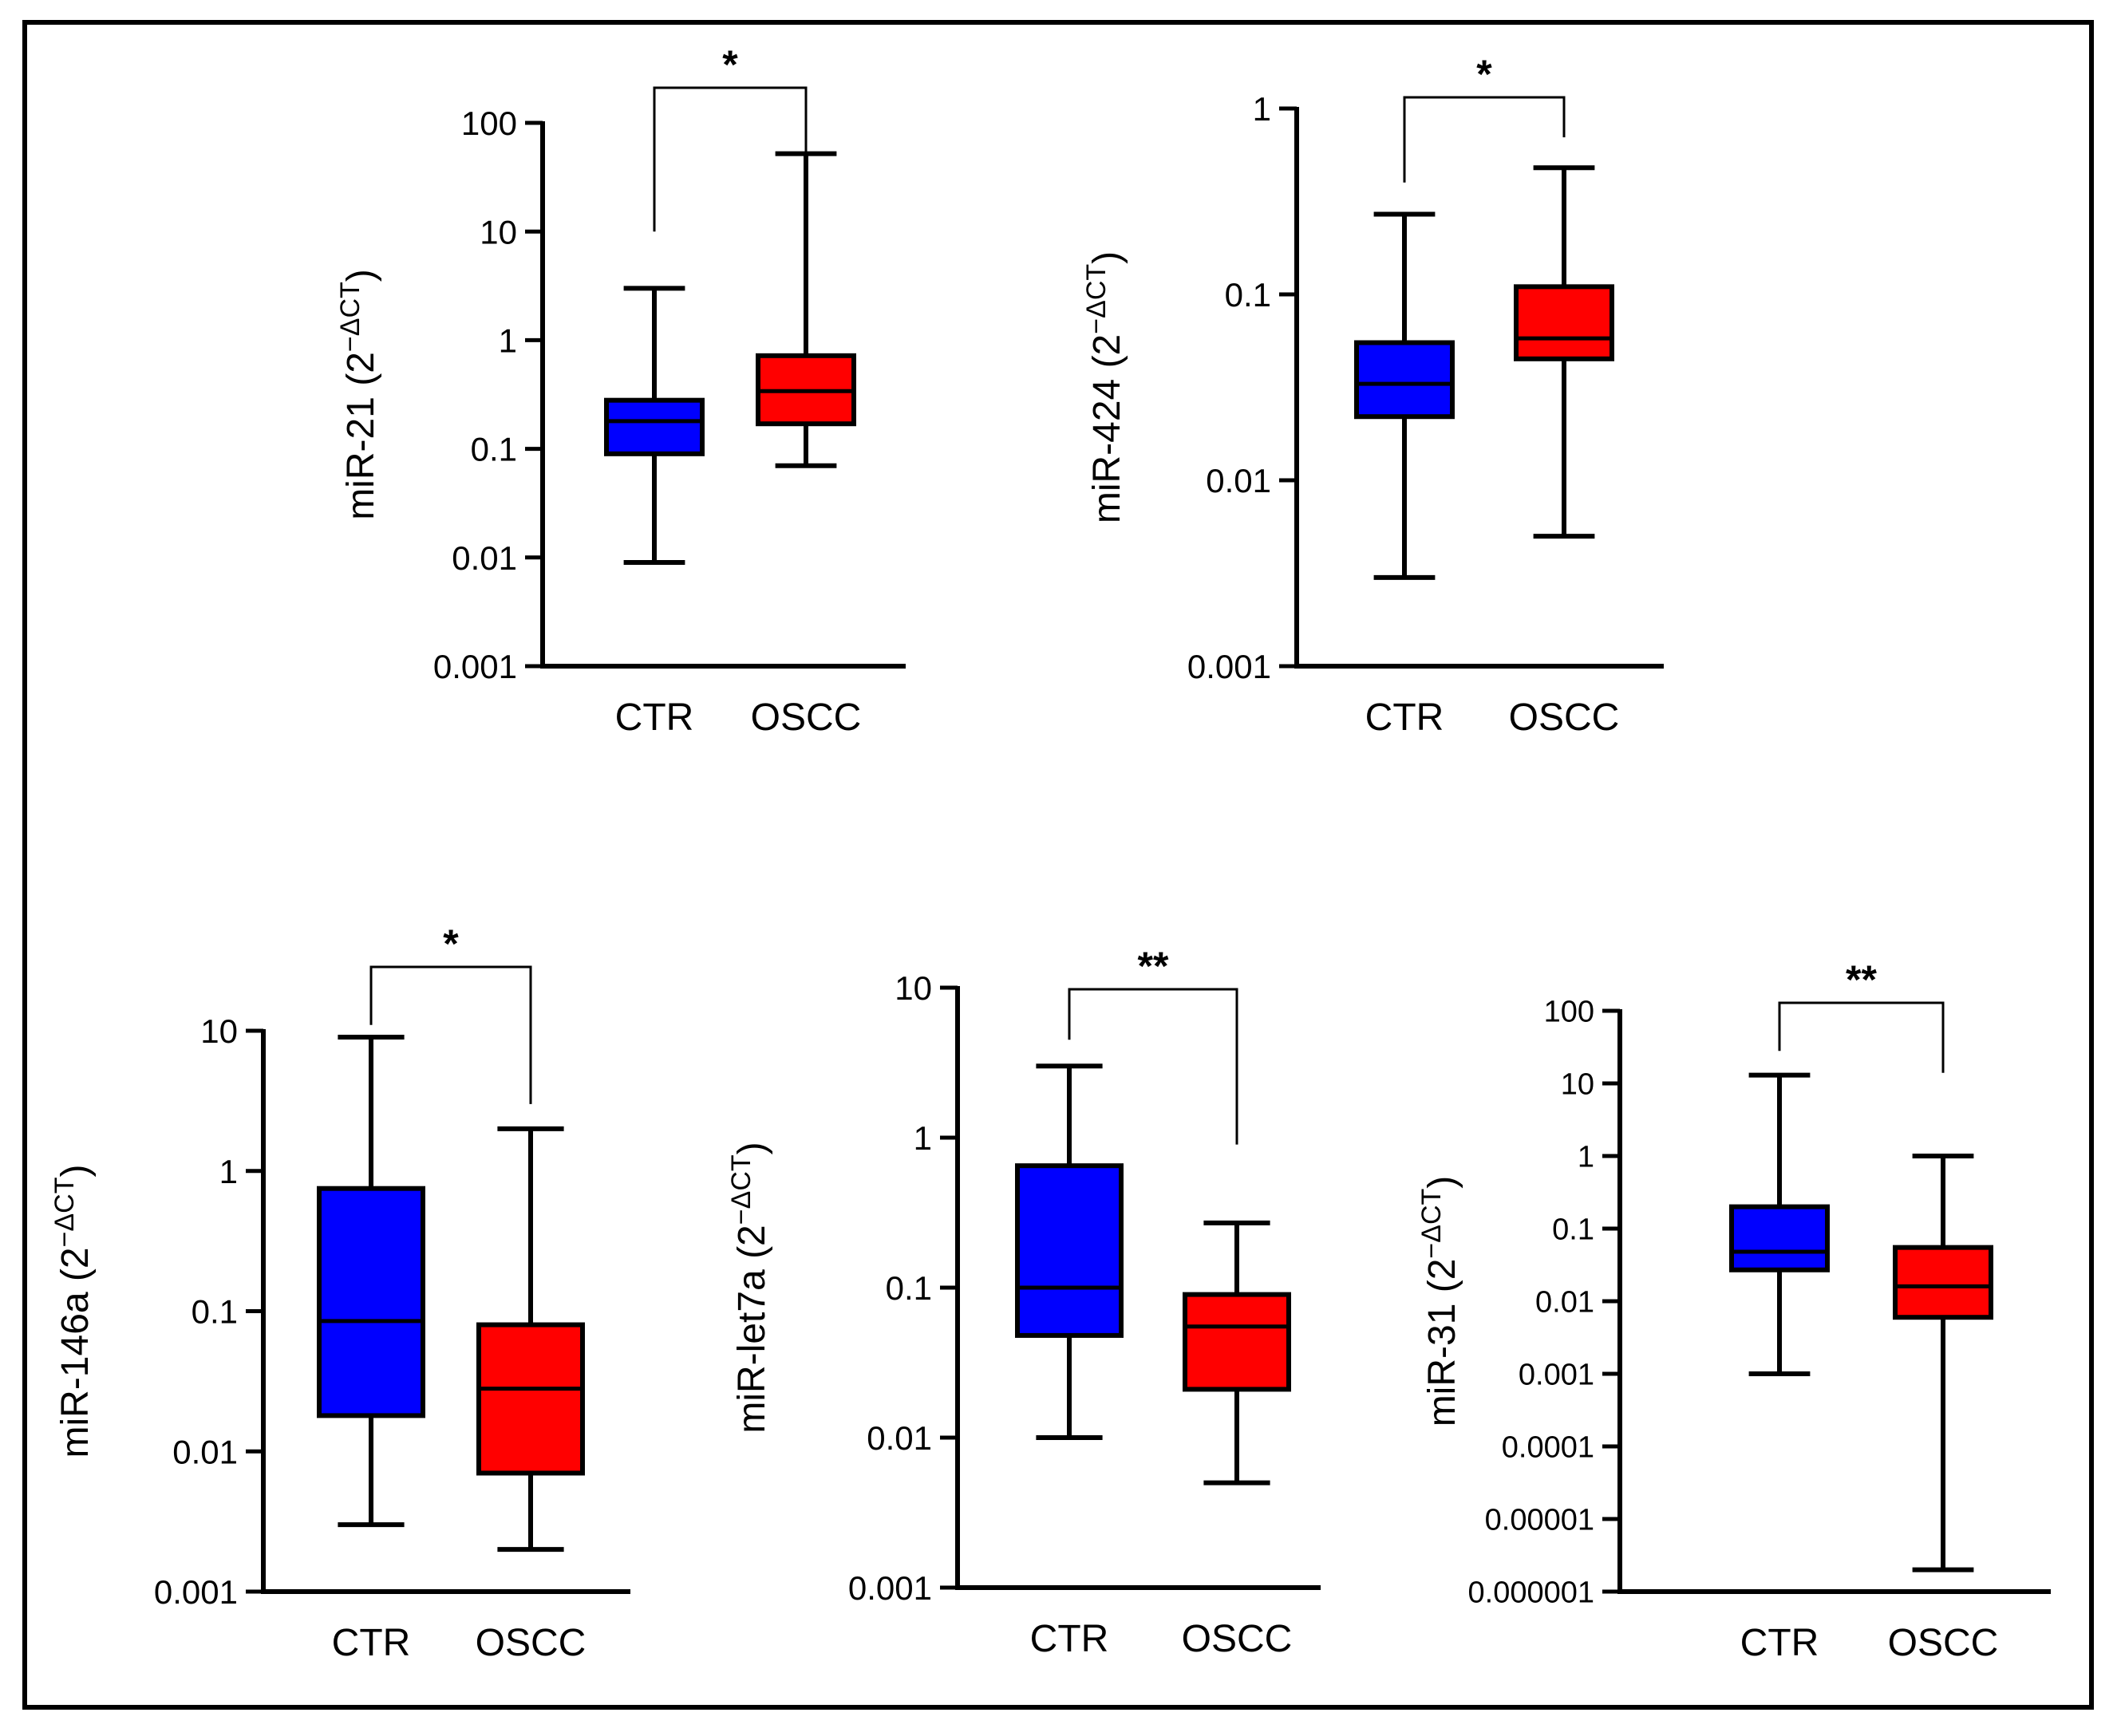  Describe the element at coordinates (1548, 1448) in the screenshot. I see `y-tick-label: 0.0001` at that location.